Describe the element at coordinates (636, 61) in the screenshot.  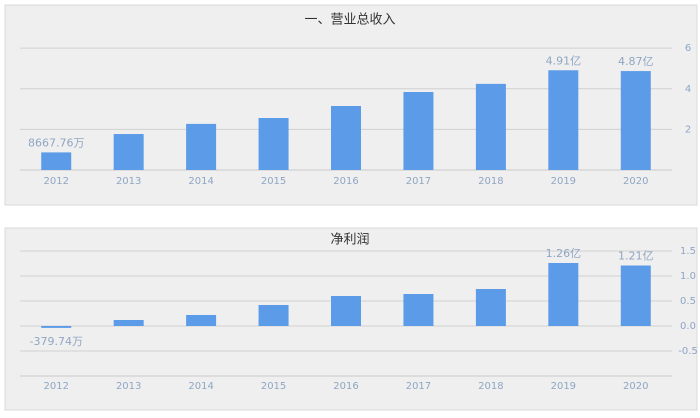
I see `value-label: 4.87亿` at that location.